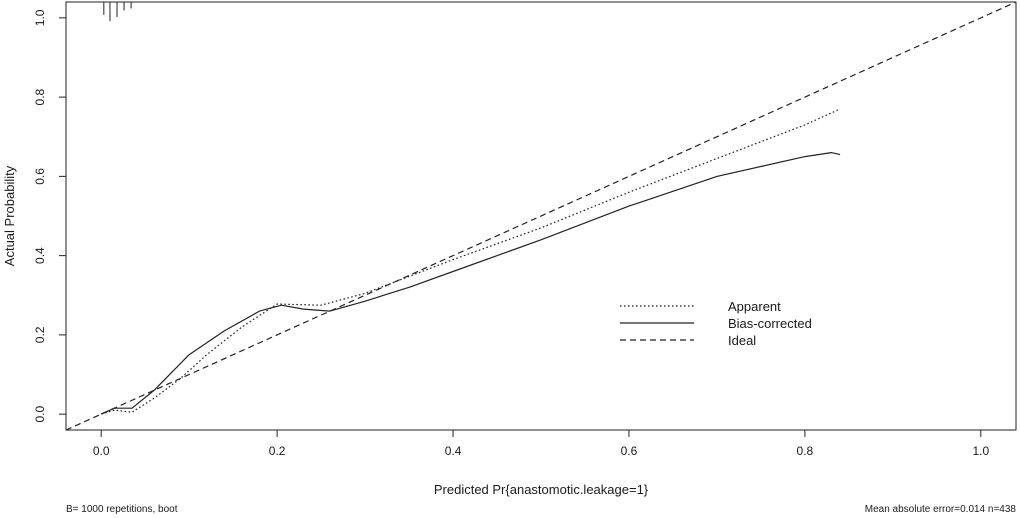  I want to click on y-tick-label: 1.0, so click(40, 17).